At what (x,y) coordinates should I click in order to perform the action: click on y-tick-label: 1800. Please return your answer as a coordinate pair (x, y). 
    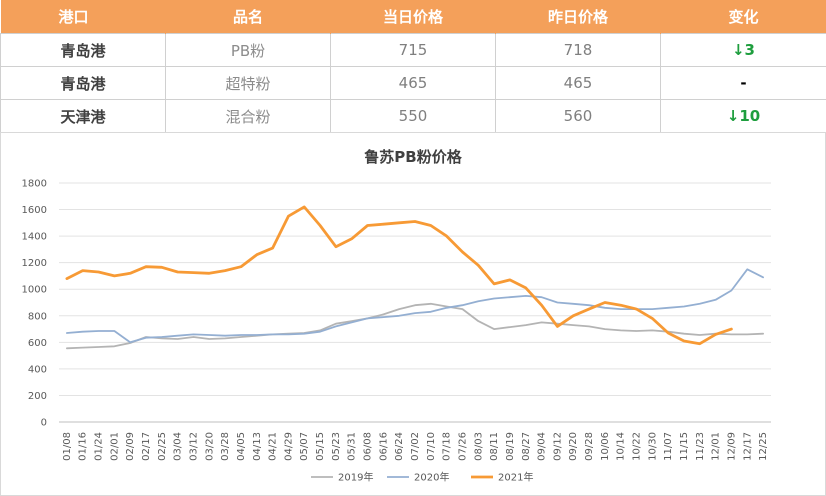
    Looking at the image, I should click on (34, 184).